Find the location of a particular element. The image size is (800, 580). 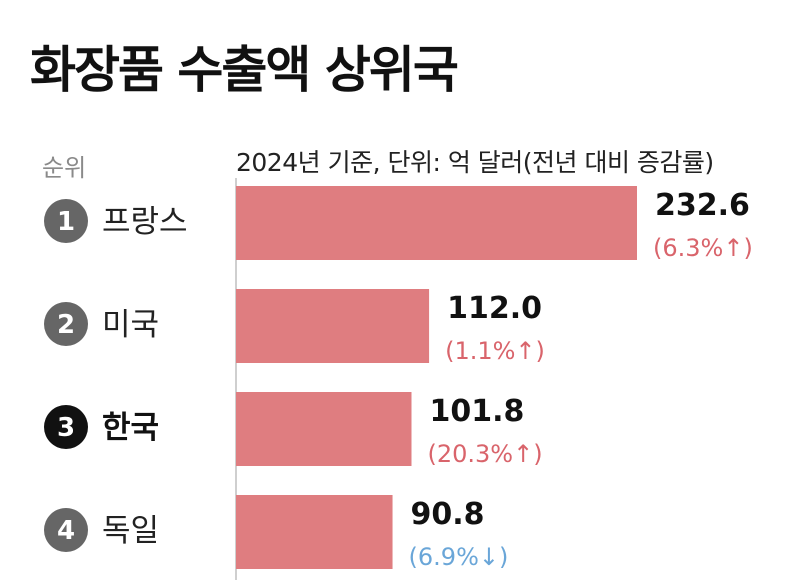

value-label-4: 90.8 is located at coordinates (448, 514).